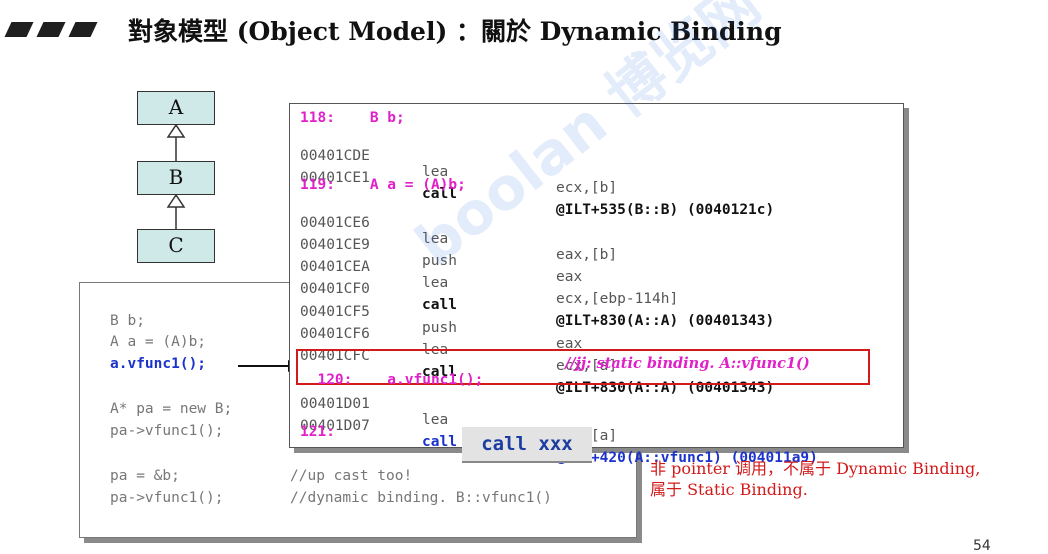  What do you see at coordinates (455, 31) in the screenshot?
I see `page-title: 對象模型 (Object Model) ：關於 Dynamic Binding` at bounding box center [455, 31].